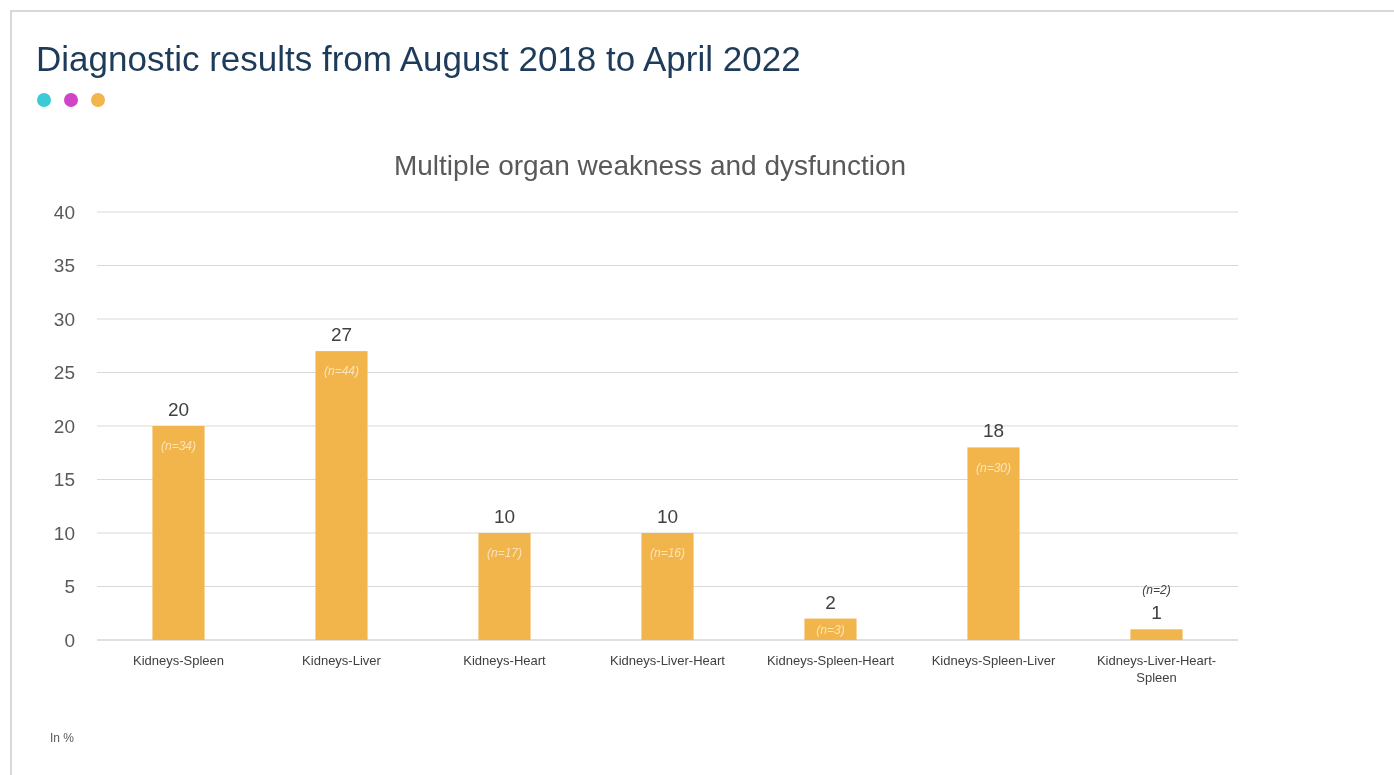 The image size is (1394, 775). What do you see at coordinates (64, 533) in the screenshot?
I see `y-tick-label: 10` at bounding box center [64, 533].